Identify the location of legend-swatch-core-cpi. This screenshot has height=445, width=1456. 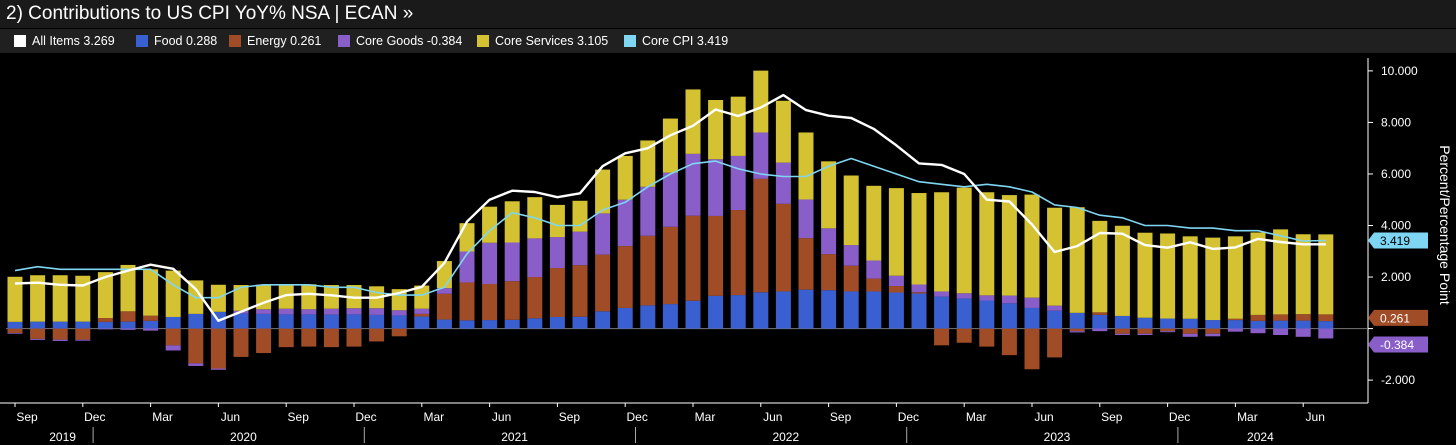
(630, 41).